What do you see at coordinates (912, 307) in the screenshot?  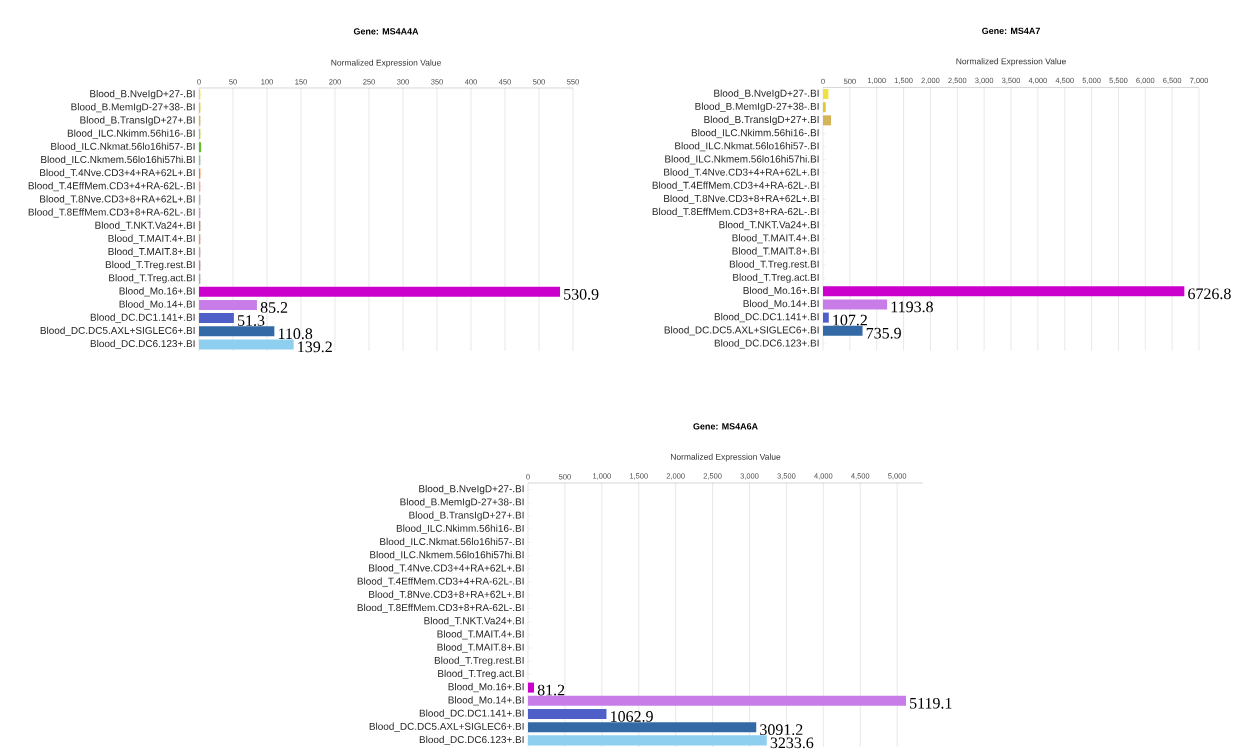 I see `data-label: 1193.8` at bounding box center [912, 307].